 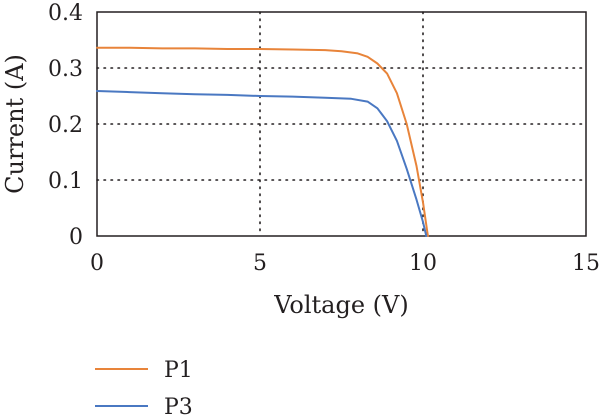 What do you see at coordinates (586, 263) in the screenshot?
I see `x-tick-label: 15` at bounding box center [586, 263].